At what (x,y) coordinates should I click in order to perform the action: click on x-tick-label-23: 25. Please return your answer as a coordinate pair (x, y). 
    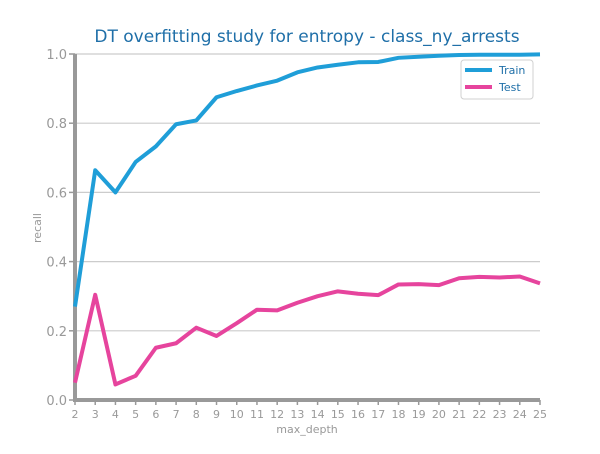
    Looking at the image, I should click on (540, 414).